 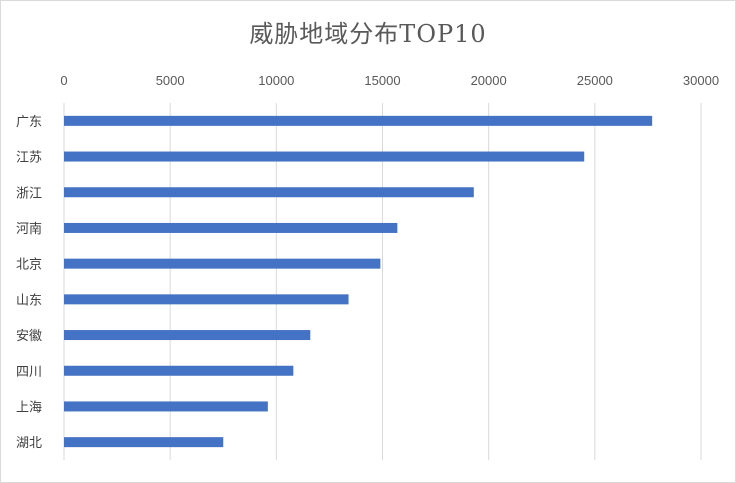 I want to click on x-tick-label: 15000, so click(x=382, y=80).